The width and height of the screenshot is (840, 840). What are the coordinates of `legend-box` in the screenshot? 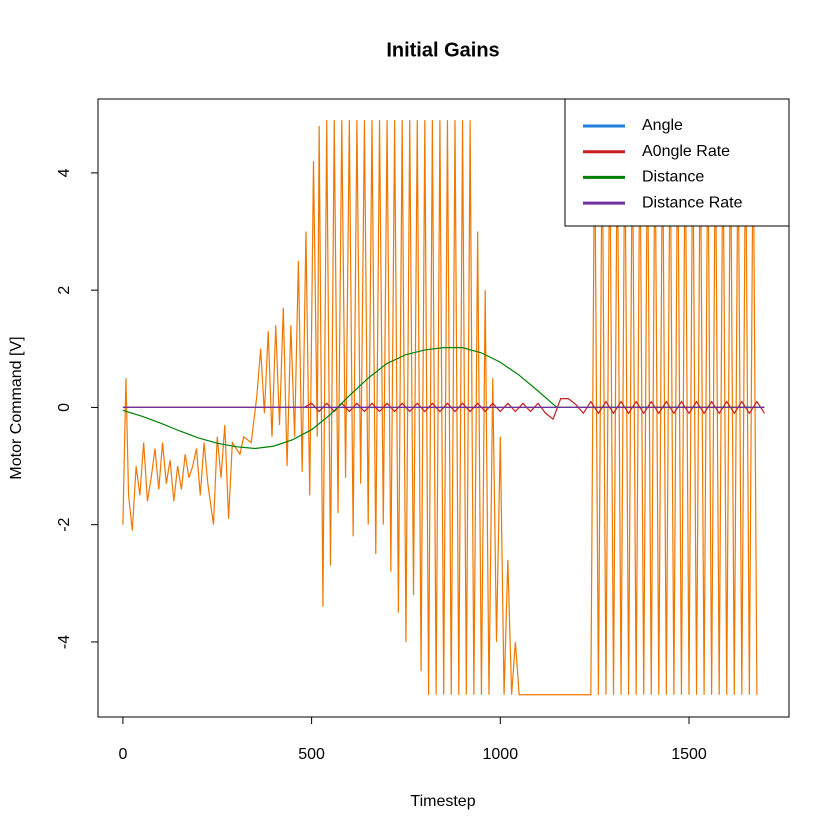 It's located at (677, 162).